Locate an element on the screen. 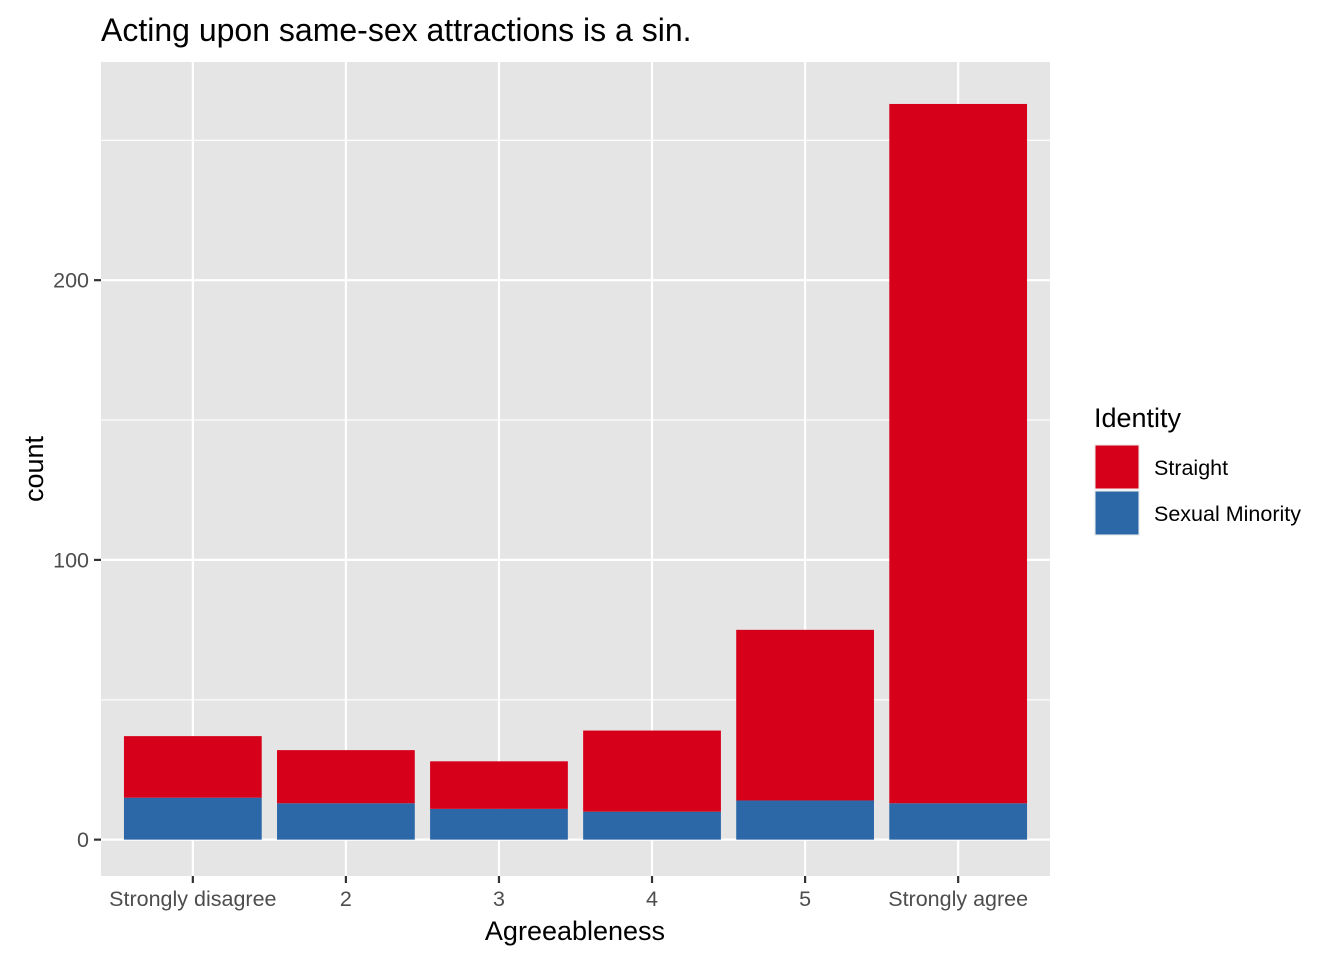 This screenshot has height=960, width=1344. x-tick-label: 2 is located at coordinates (346, 899).